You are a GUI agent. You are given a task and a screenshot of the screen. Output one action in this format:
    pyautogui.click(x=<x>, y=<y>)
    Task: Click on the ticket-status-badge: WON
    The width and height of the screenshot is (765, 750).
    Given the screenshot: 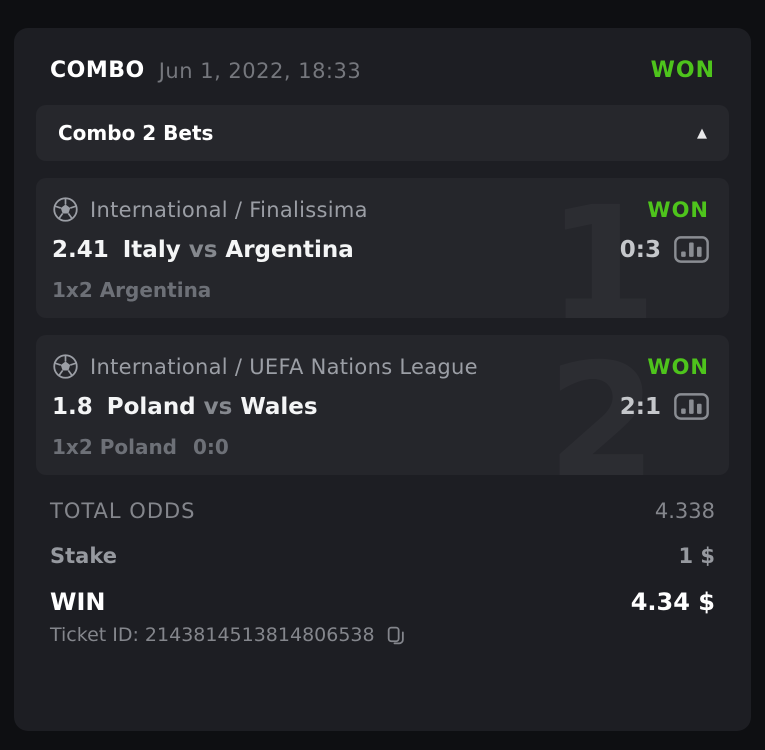 What is the action you would take?
    pyautogui.click(x=682, y=70)
    